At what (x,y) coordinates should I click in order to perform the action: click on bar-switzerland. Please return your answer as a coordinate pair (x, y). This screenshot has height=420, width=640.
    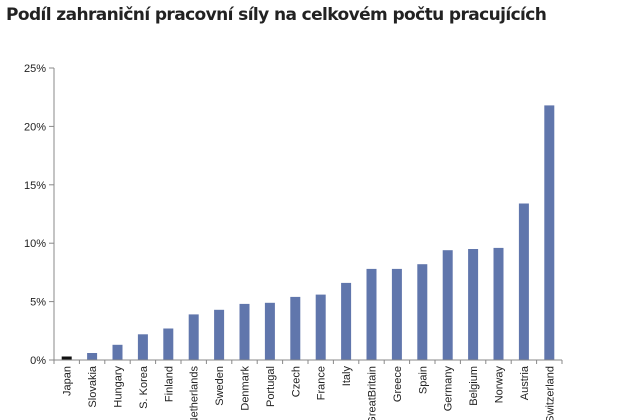
    Looking at the image, I should click on (549, 233).